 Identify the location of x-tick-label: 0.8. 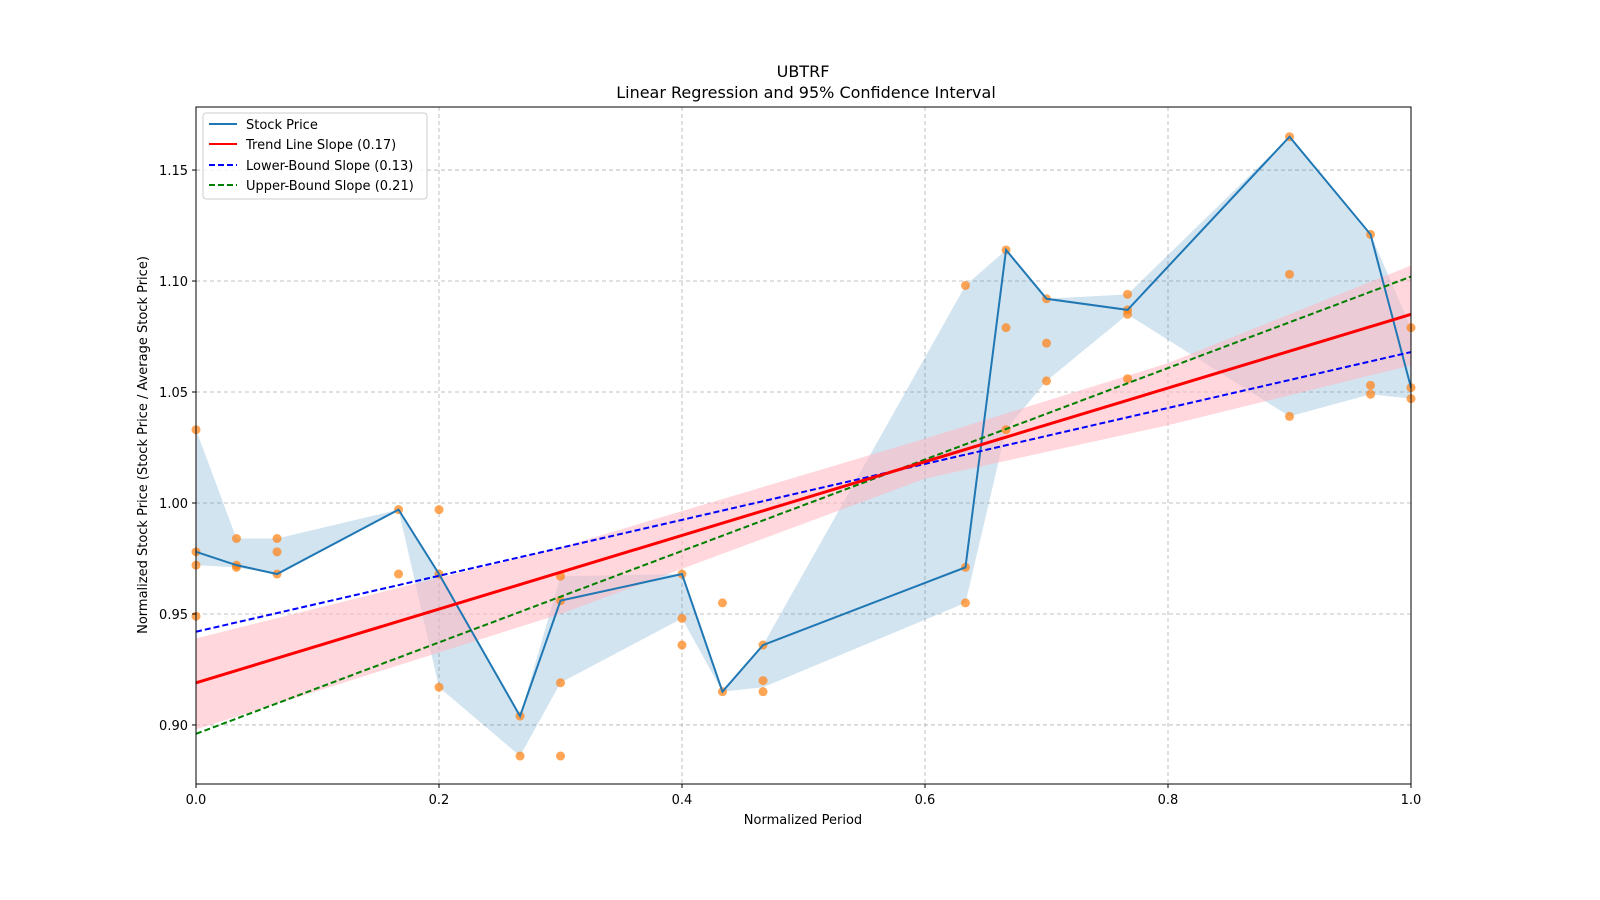
(1168, 800).